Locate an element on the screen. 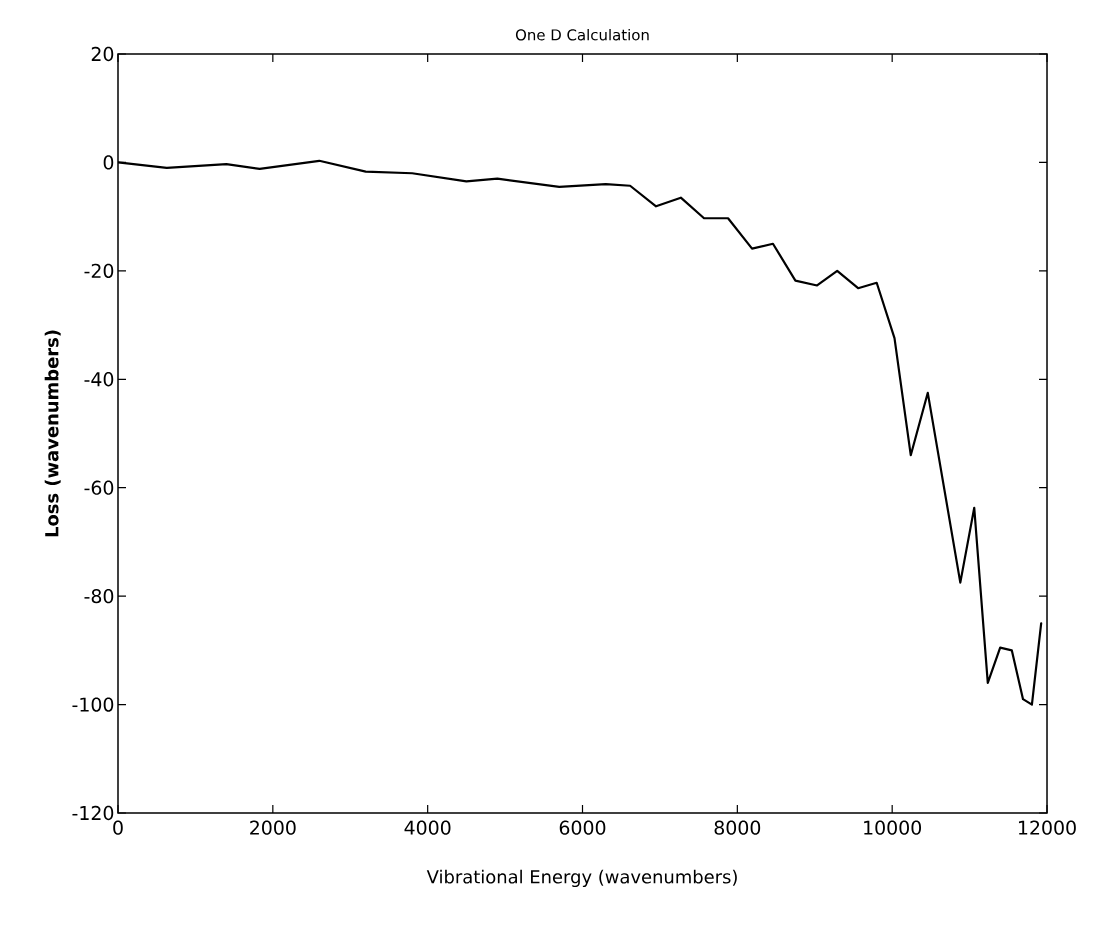  y-tick-label: -60 is located at coordinates (99, 487).